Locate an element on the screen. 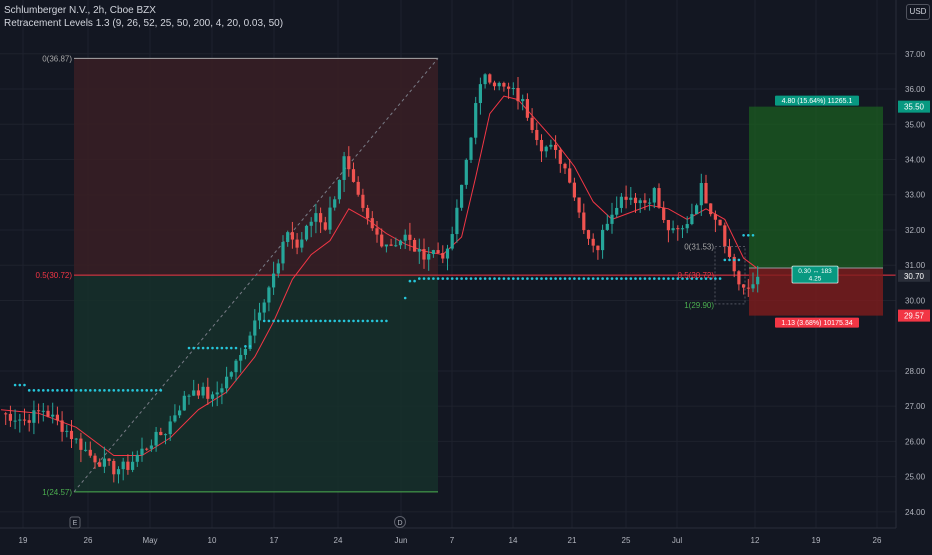 This screenshot has width=932, height=555. event-marker: E is located at coordinates (75, 522).